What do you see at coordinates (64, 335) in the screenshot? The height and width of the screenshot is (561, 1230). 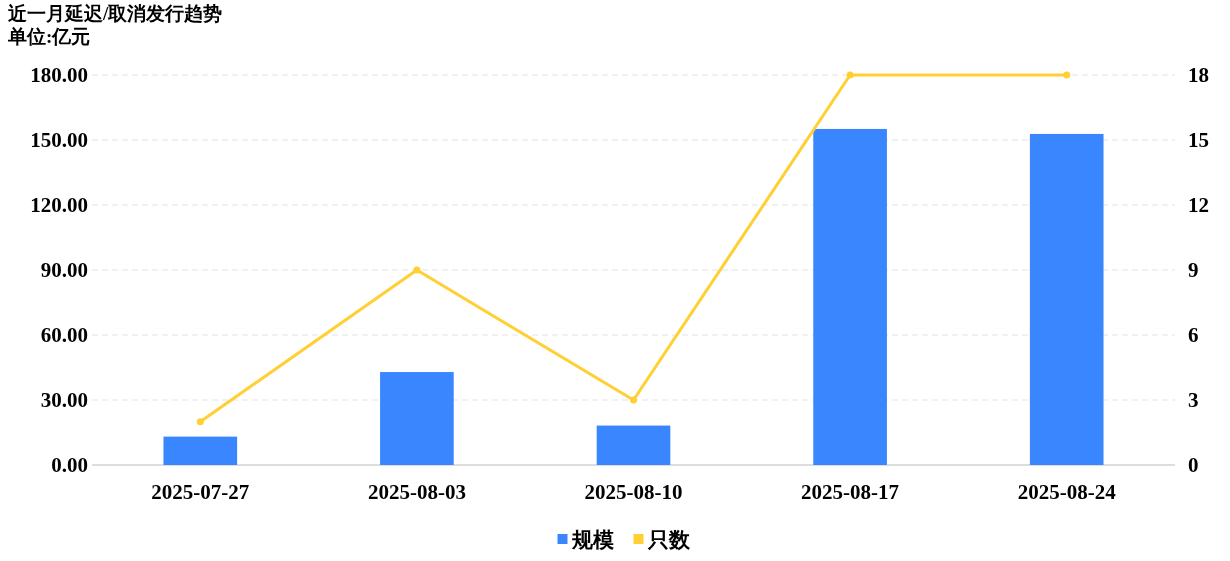 I see `y-tick-label: 60.00` at bounding box center [64, 335].